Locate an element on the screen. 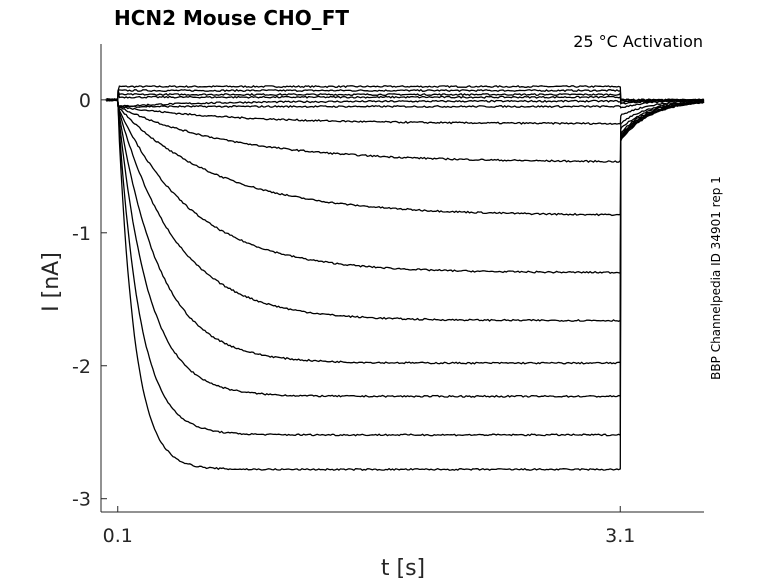 Image resolution: width=778 pixels, height=583 pixels. x-tick-label: 3.1 is located at coordinates (620, 536).